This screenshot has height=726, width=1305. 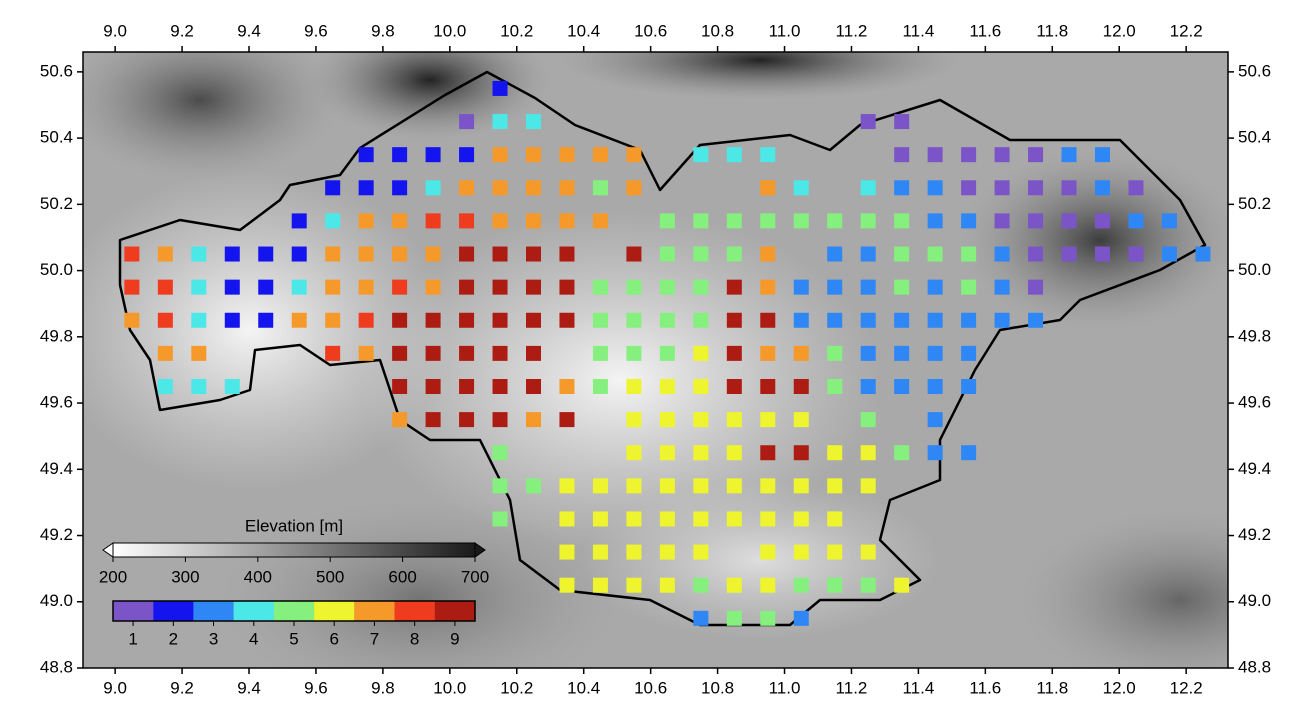 What do you see at coordinates (56, 402) in the screenshot?
I see `y-tick-label-left: 49.6` at bounding box center [56, 402].